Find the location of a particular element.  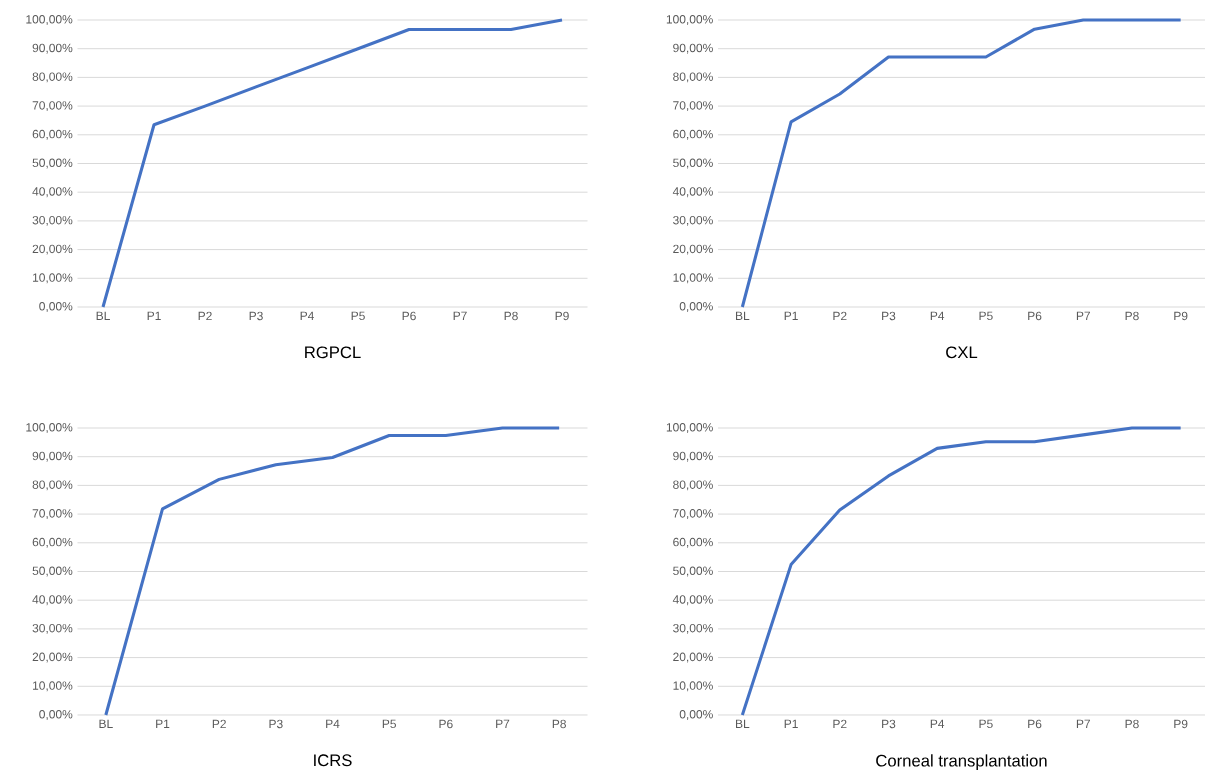

text: ICRS is located at coordinates (333, 760).